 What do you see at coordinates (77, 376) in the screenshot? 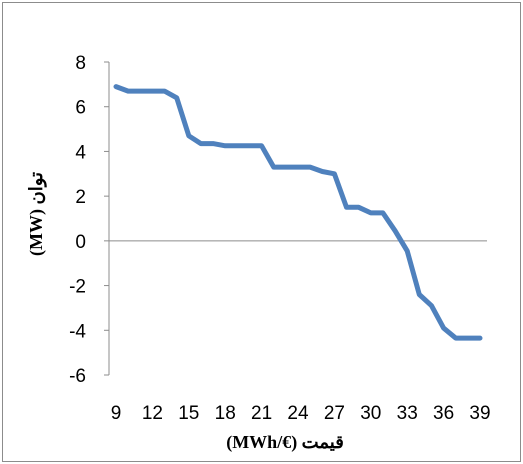
I see `y-tick-label: -6` at bounding box center [77, 376].